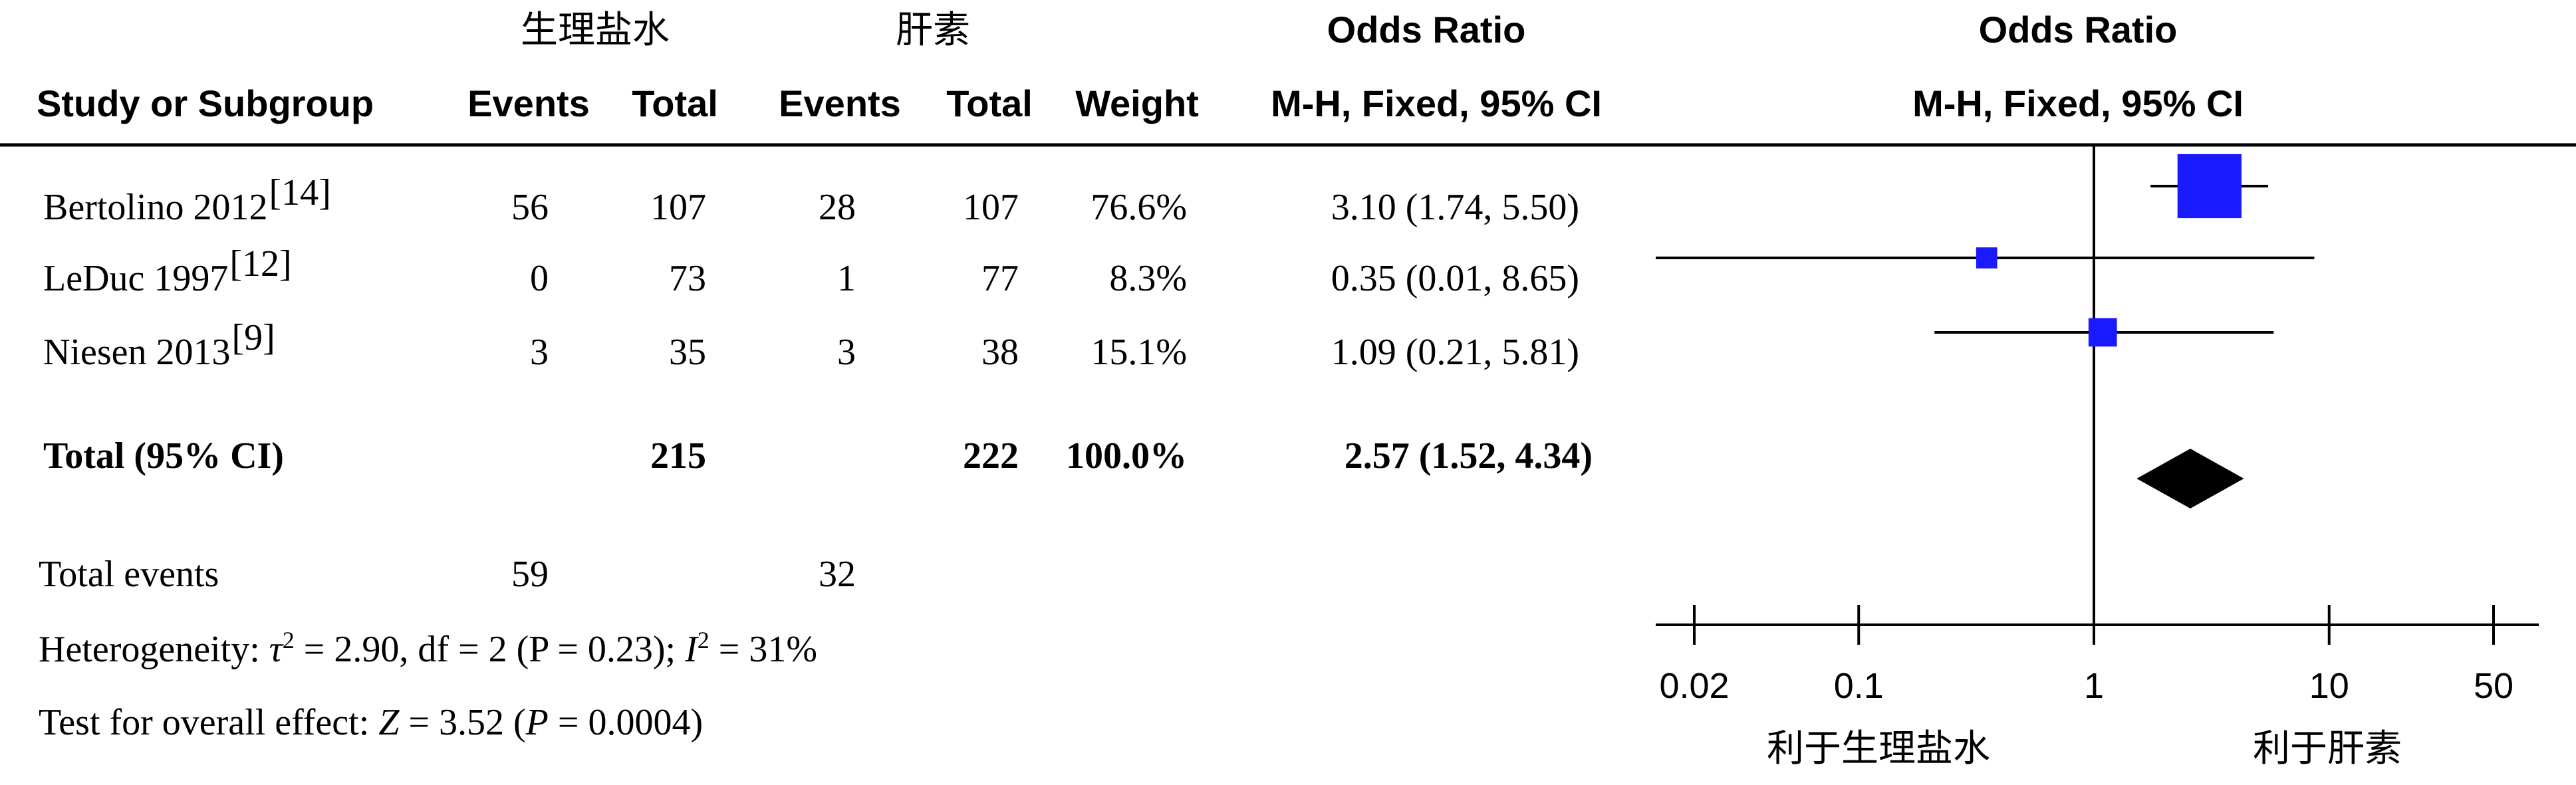  Describe the element at coordinates (260, 264) in the screenshot. I see `study-reference: [12]` at that location.